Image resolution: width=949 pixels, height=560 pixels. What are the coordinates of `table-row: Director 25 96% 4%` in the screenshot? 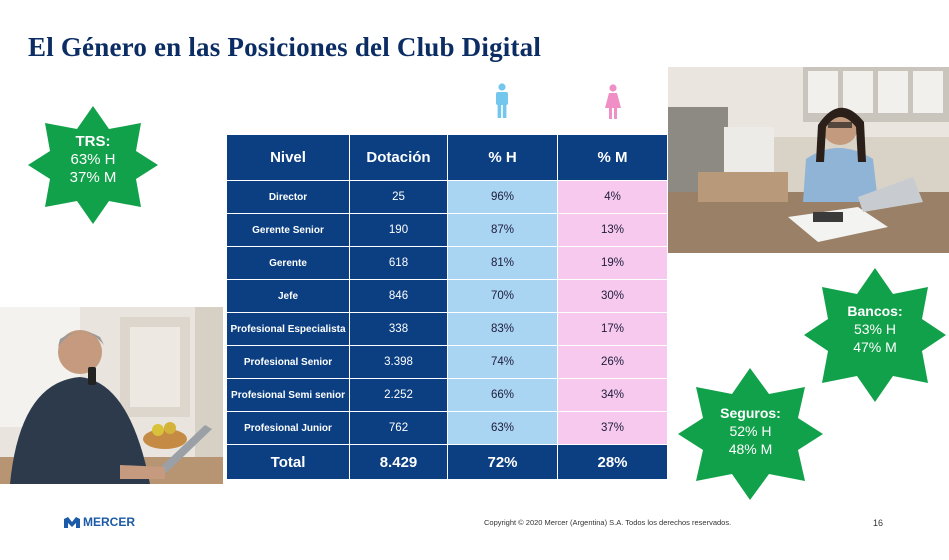 It's located at (447, 197).